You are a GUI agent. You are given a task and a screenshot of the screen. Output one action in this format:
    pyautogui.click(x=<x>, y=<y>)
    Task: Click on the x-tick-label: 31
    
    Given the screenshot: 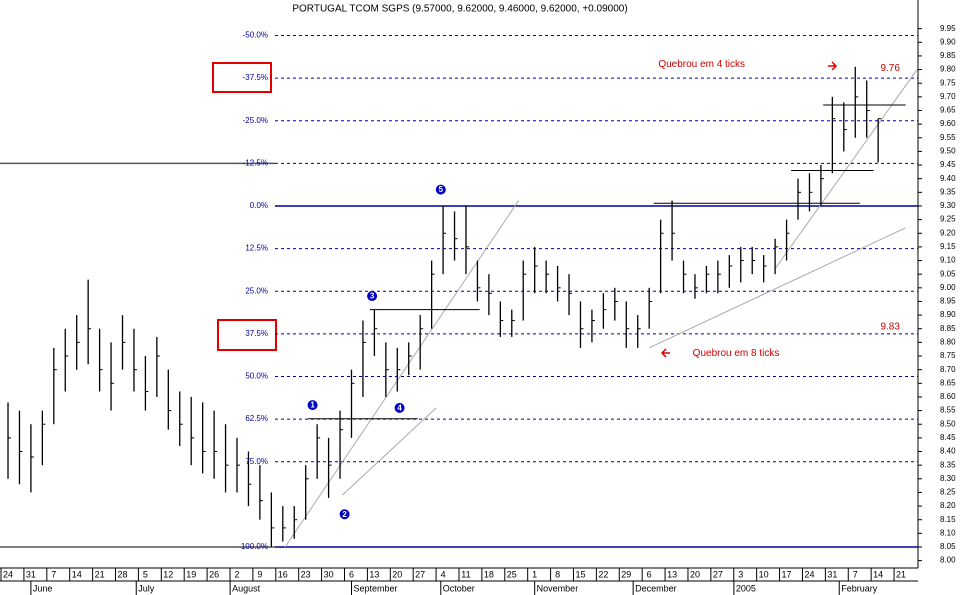 What is the action you would take?
    pyautogui.click(x=832, y=574)
    